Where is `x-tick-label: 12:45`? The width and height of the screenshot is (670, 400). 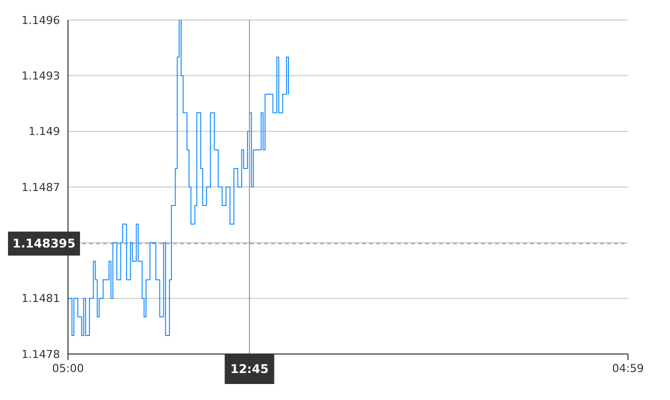 x-tick-label: 12:45 is located at coordinates (249, 369).